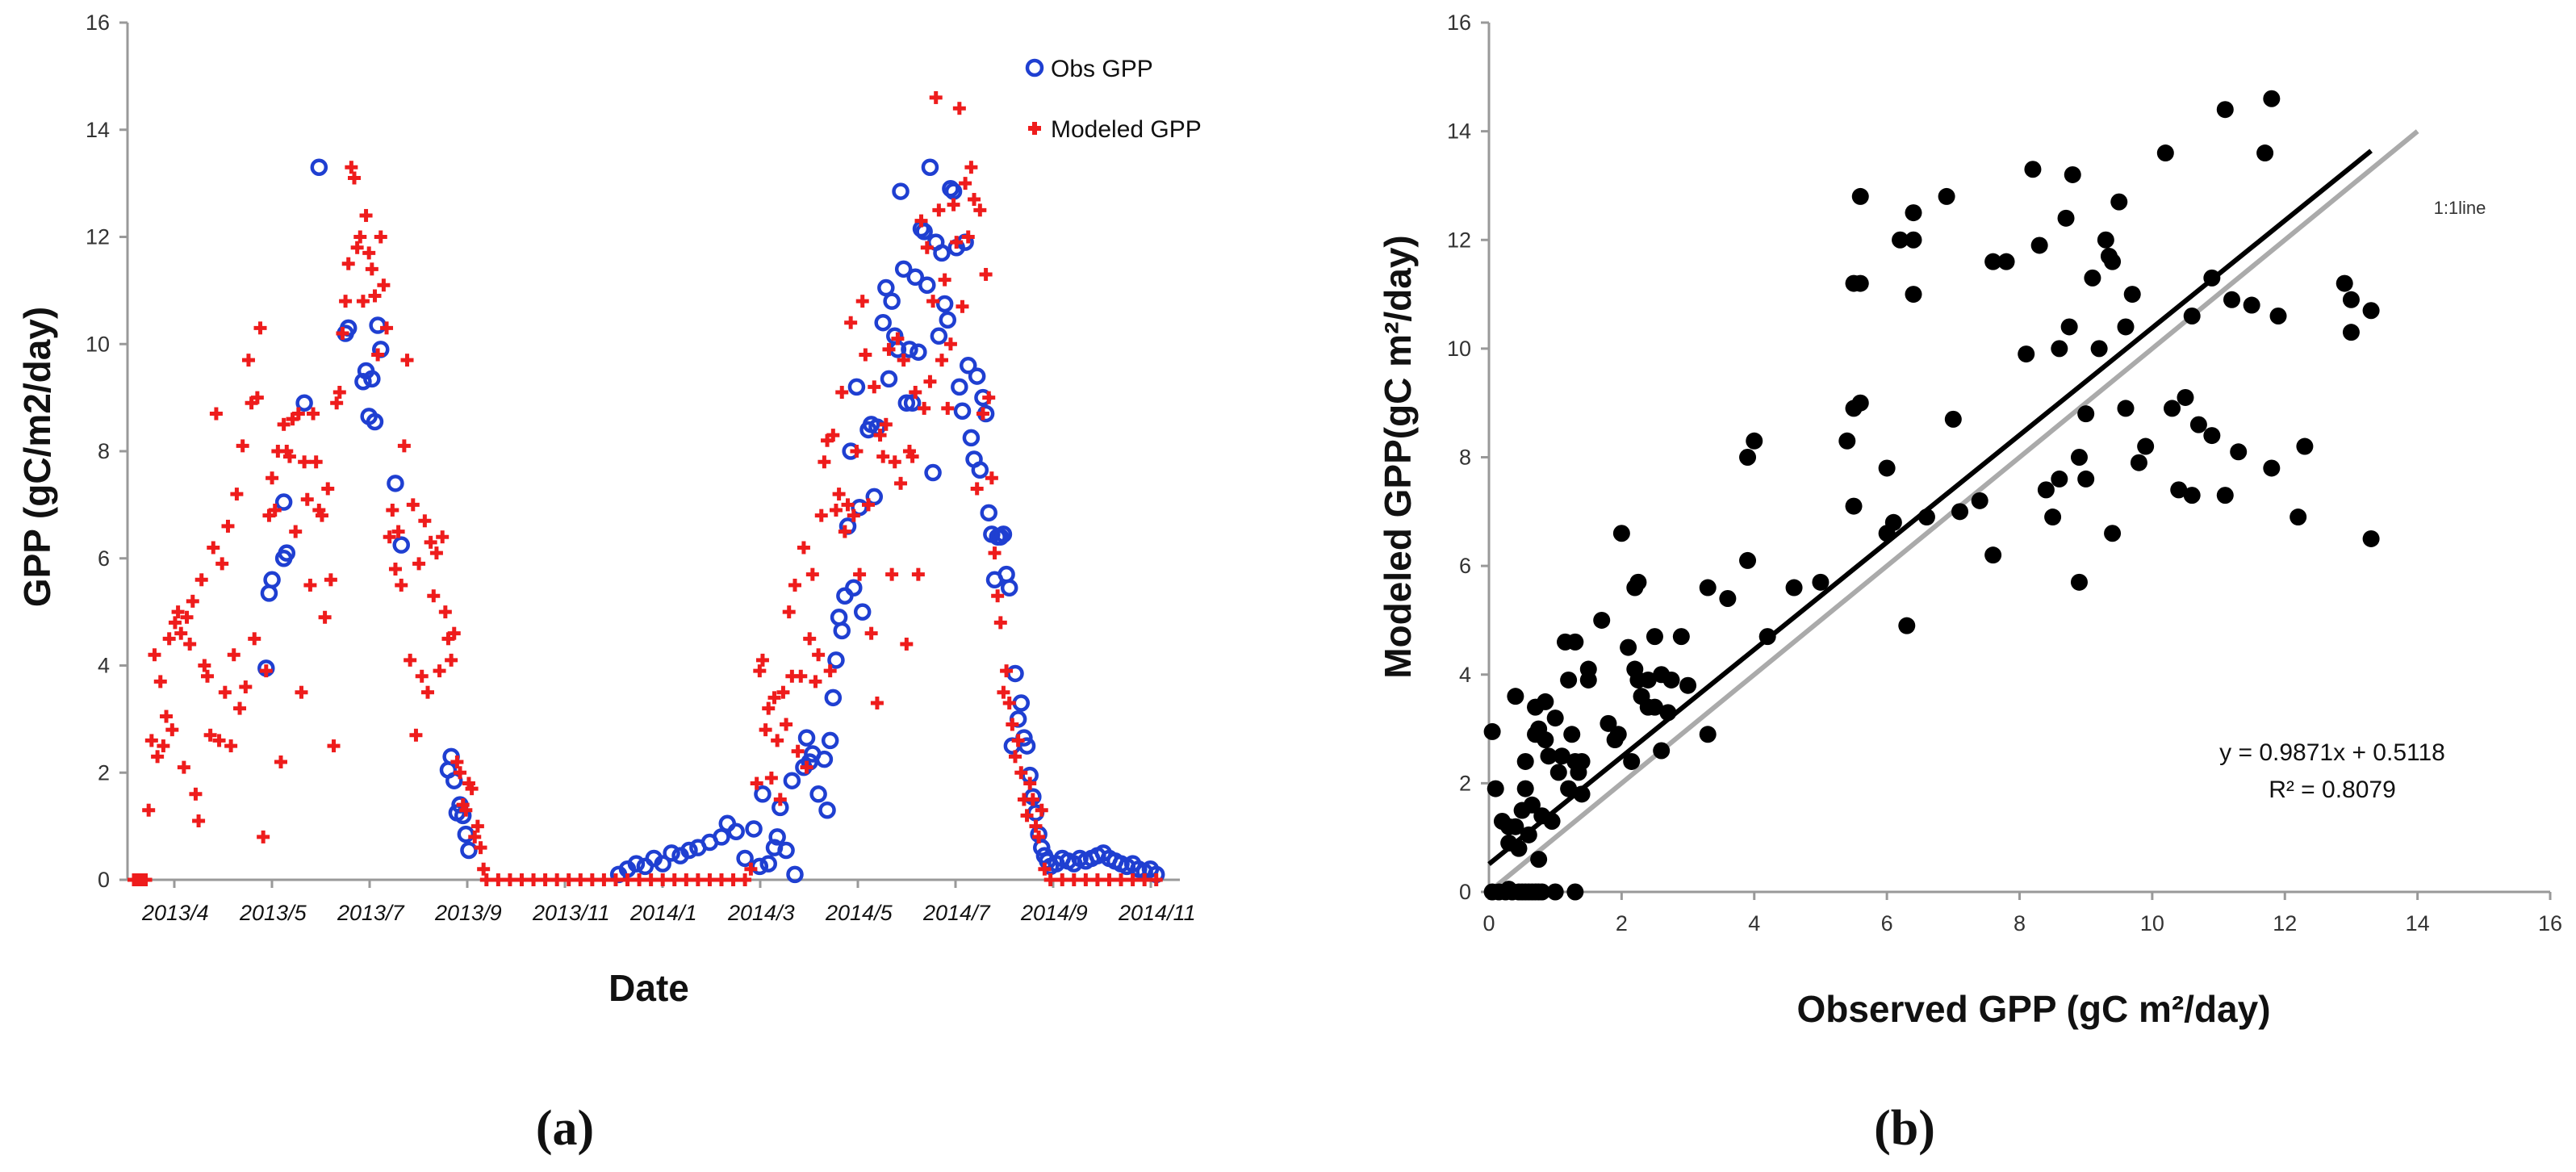  Describe the element at coordinates (37, 457) in the screenshot. I see `chart-a-y-label: GPP (gC/m2/day)` at that location.